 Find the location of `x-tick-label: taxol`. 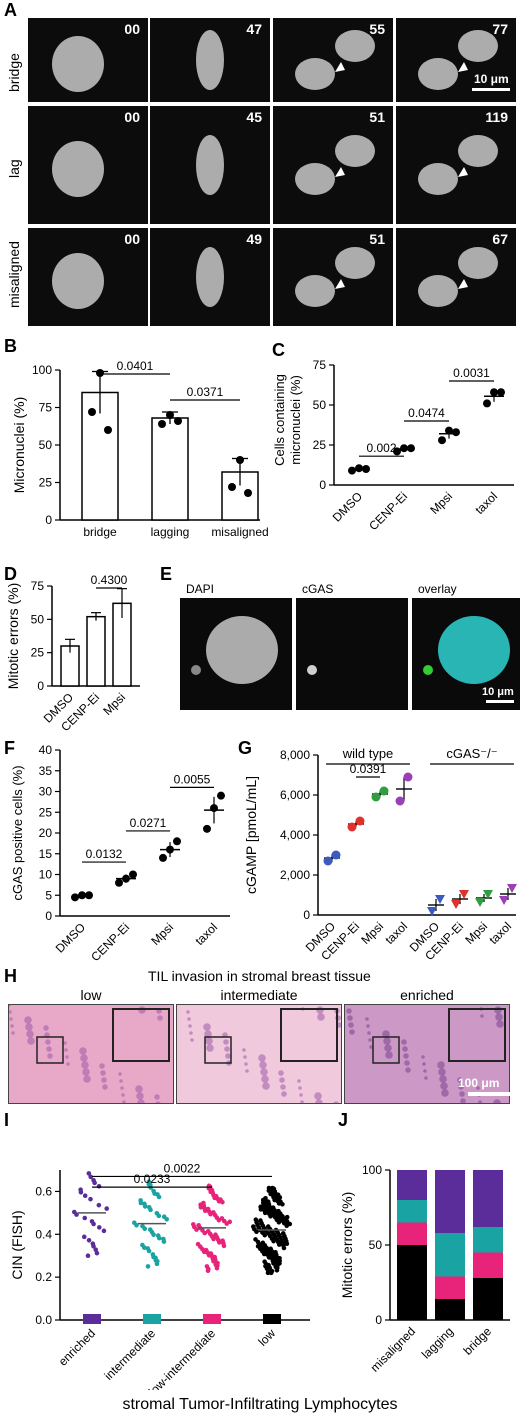

x-tick-label: taxol is located at coordinates (206, 934).